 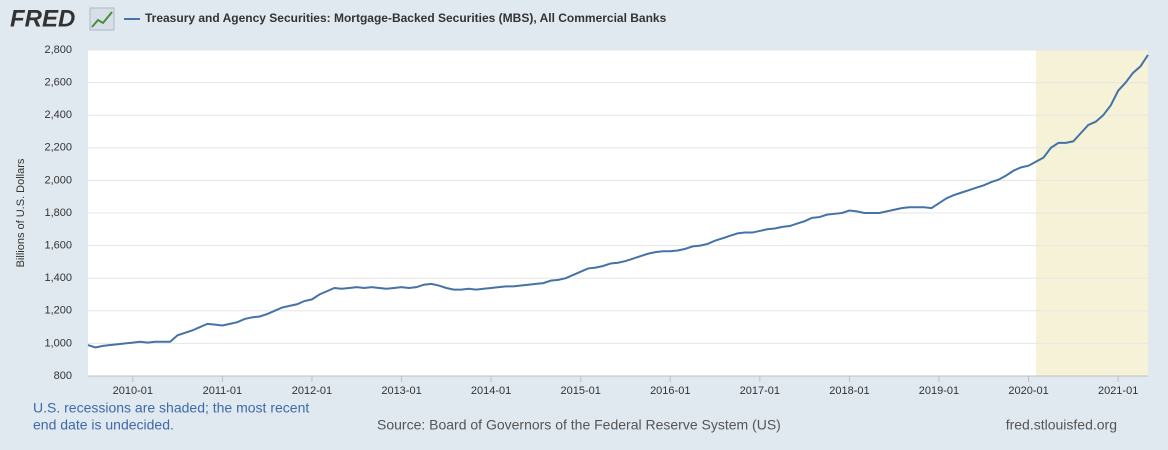 What do you see at coordinates (1061, 425) in the screenshot?
I see `site: fred.stlouisfed.org` at bounding box center [1061, 425].